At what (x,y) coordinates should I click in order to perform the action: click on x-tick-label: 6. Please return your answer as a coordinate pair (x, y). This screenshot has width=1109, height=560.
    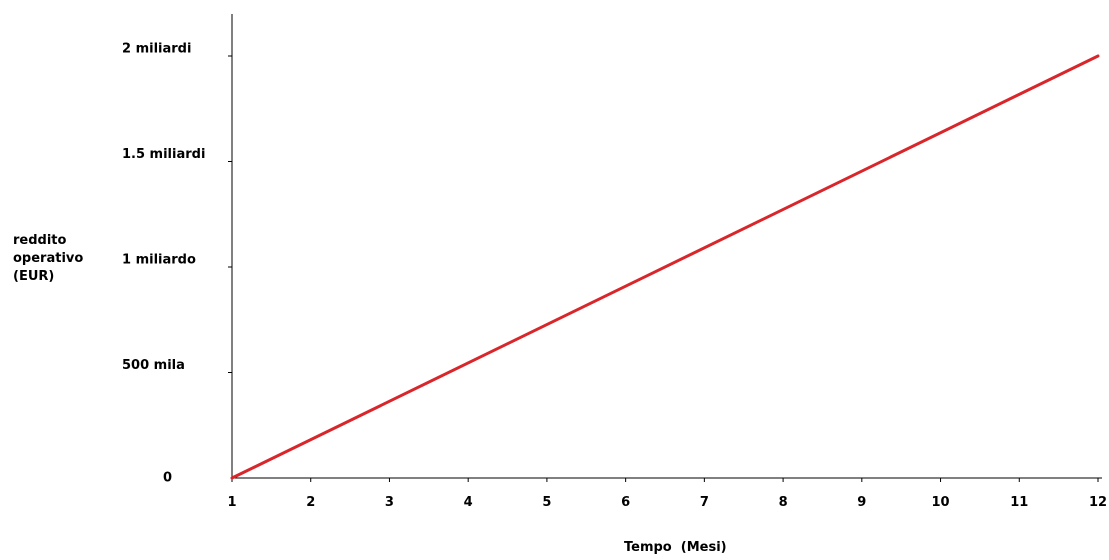
    Looking at the image, I should click on (625, 502).